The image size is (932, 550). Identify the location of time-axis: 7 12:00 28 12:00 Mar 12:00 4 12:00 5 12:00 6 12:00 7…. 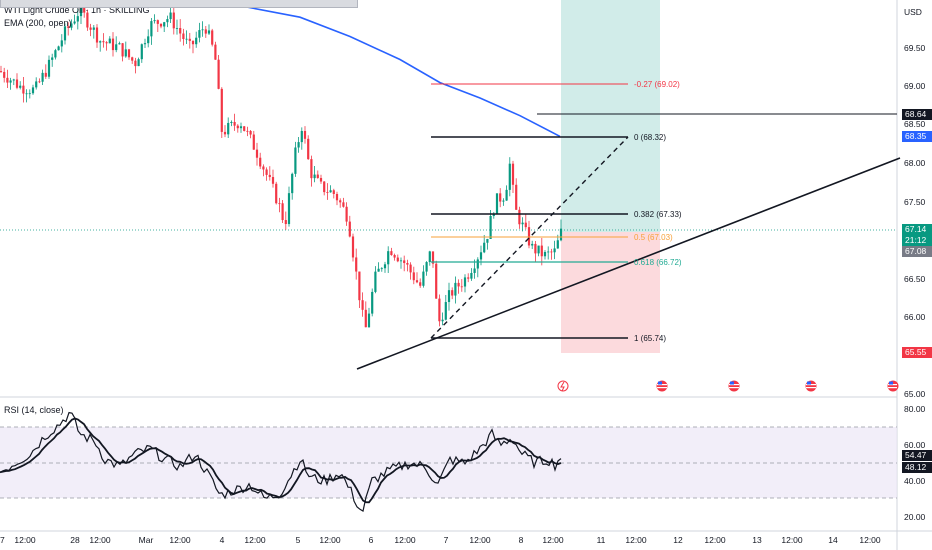
(440, 540).